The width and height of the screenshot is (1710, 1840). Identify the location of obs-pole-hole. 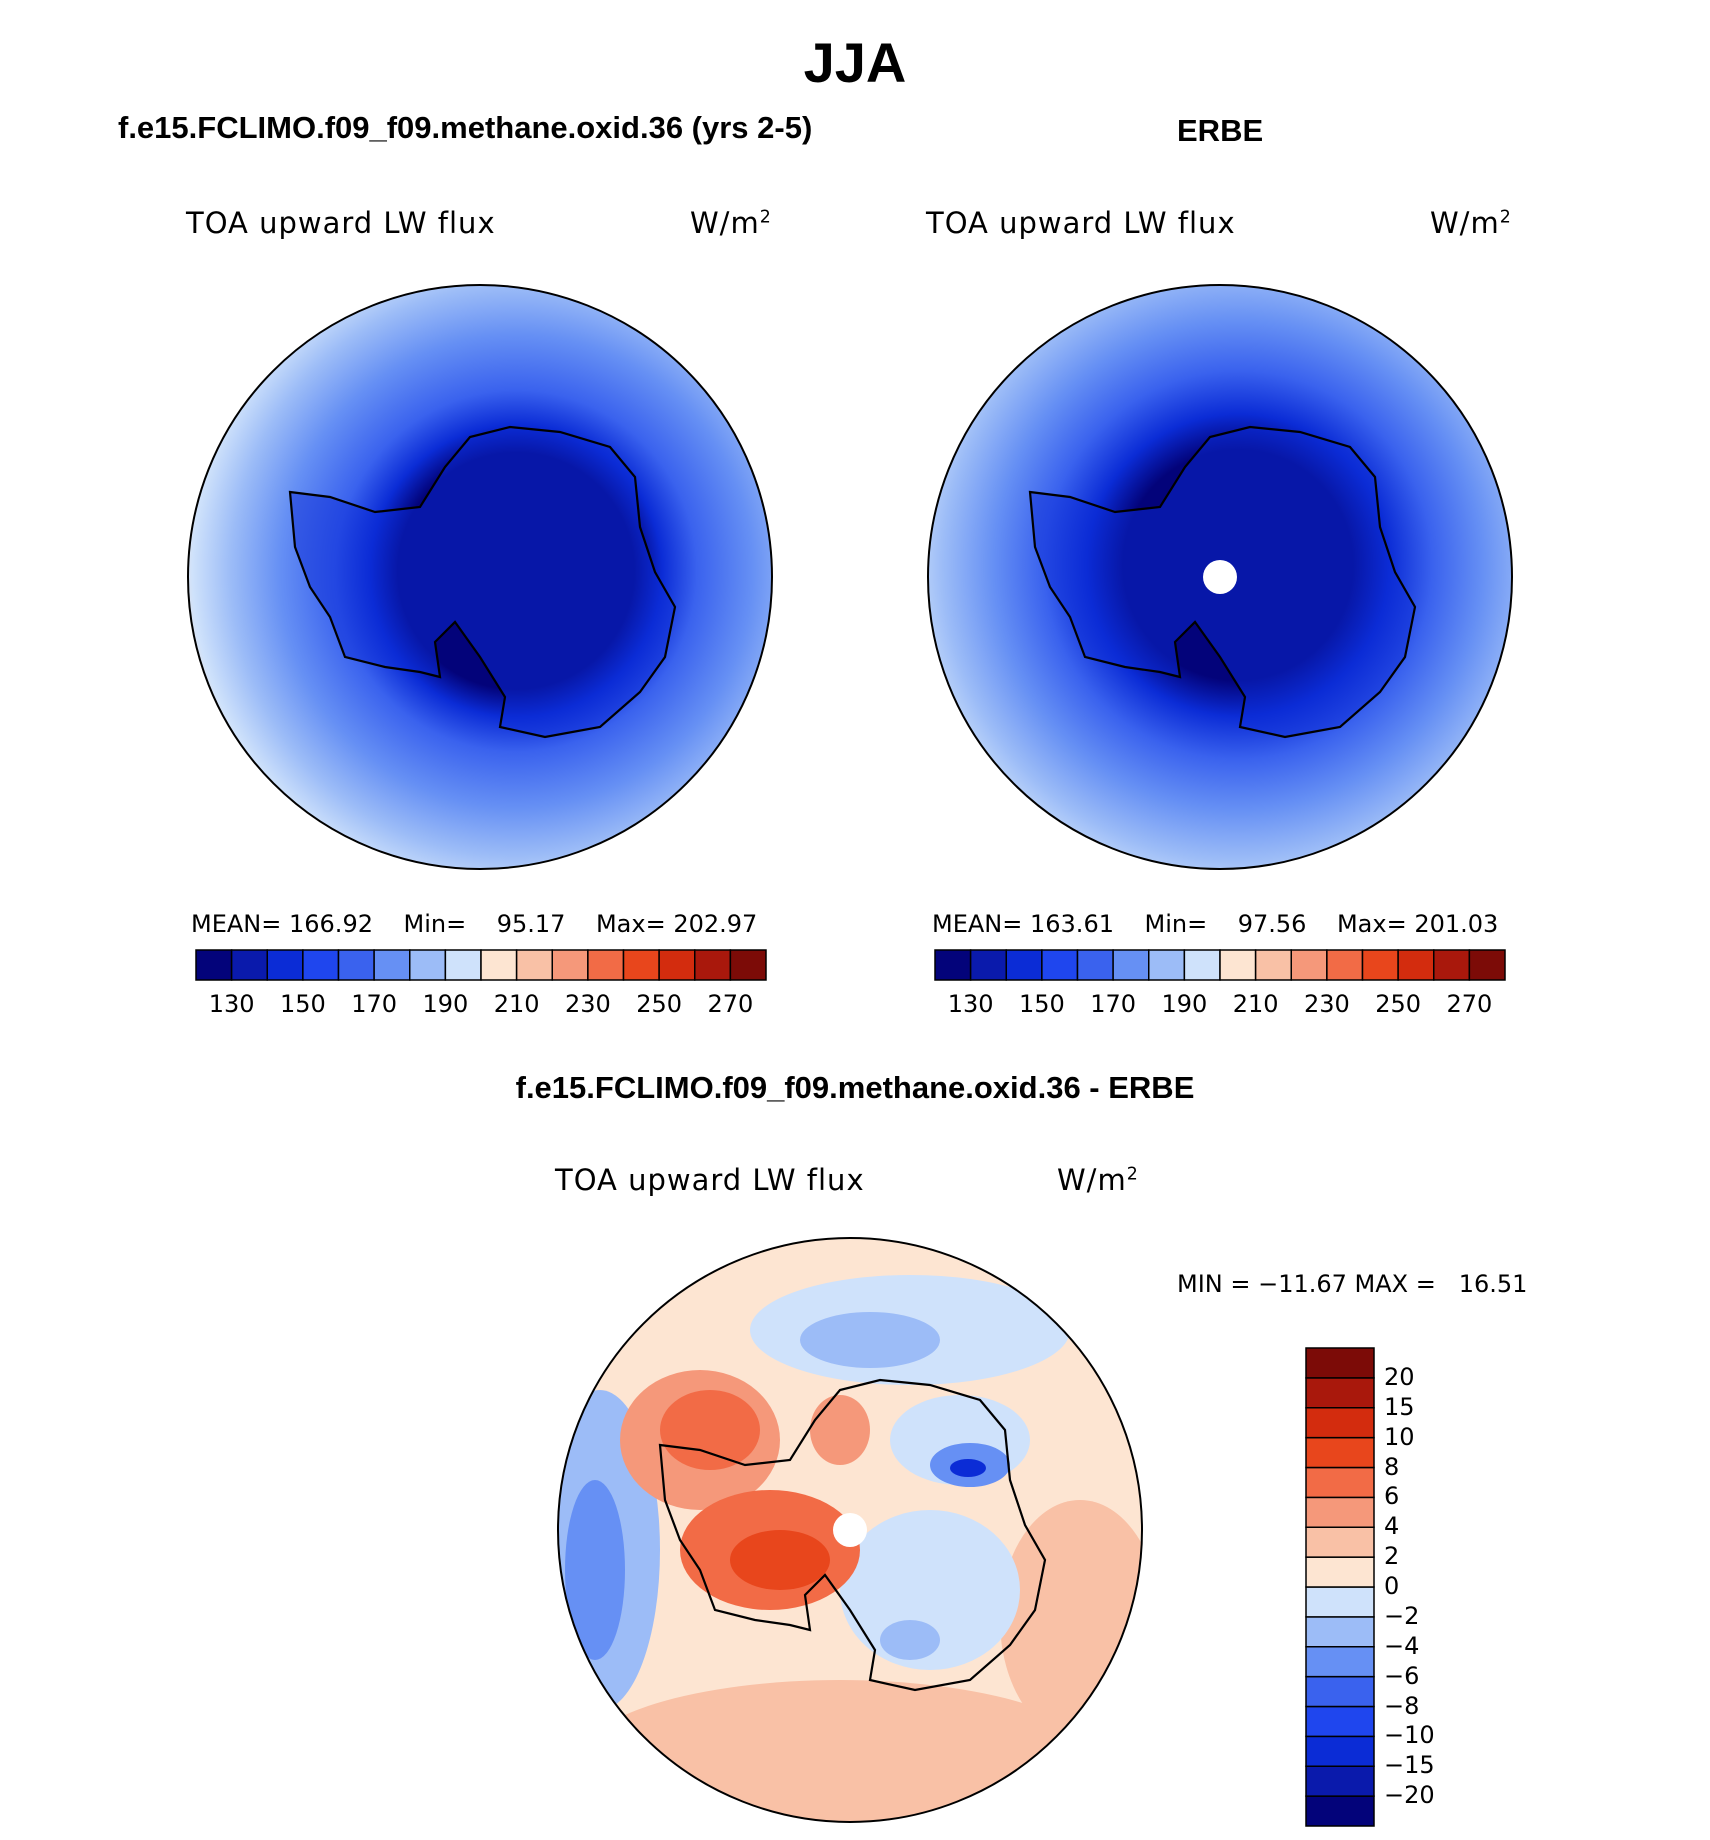
(1220, 577).